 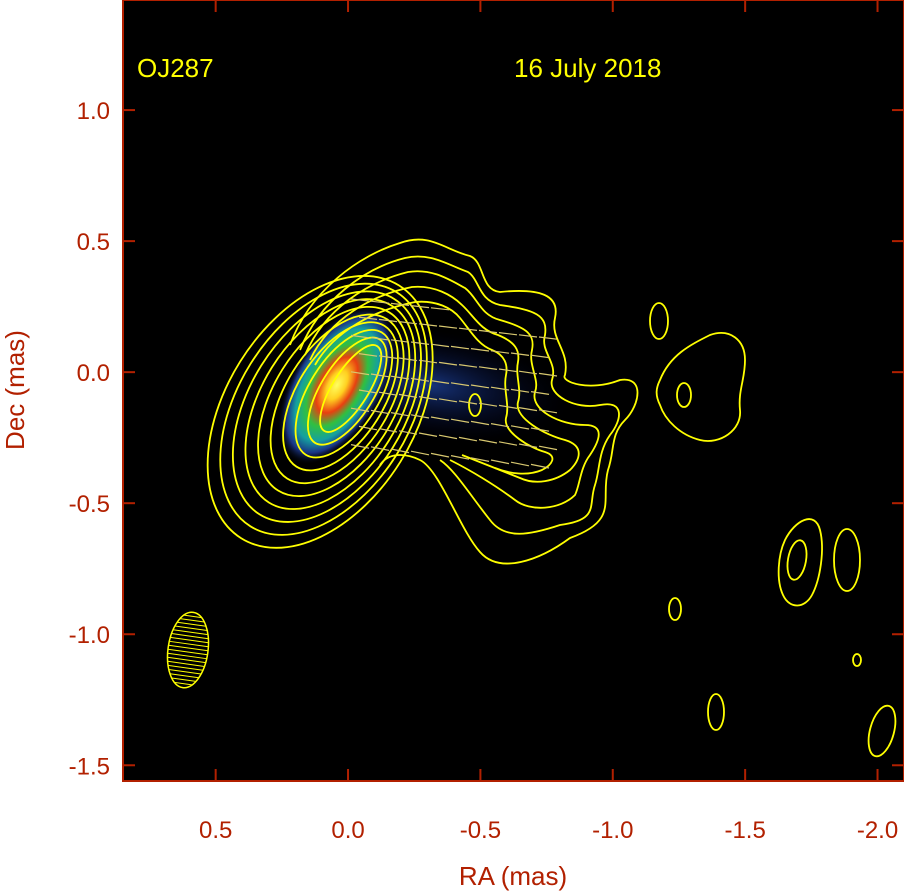 What do you see at coordinates (93, 373) in the screenshot?
I see `y-tick-label: 0.0` at bounding box center [93, 373].